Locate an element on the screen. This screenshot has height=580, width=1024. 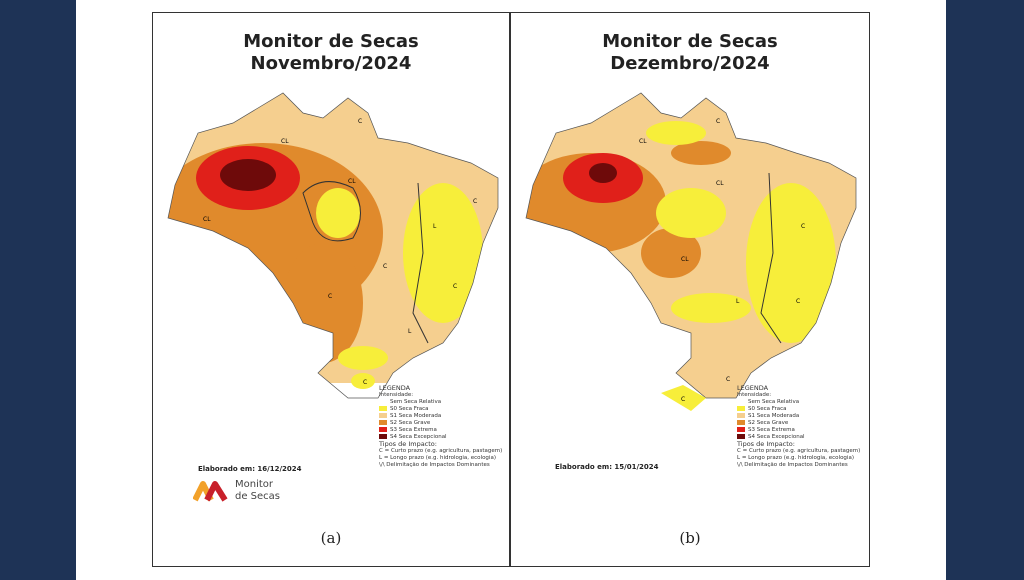
title-line-2: Dezembro/2024 is located at coordinates (690, 63).